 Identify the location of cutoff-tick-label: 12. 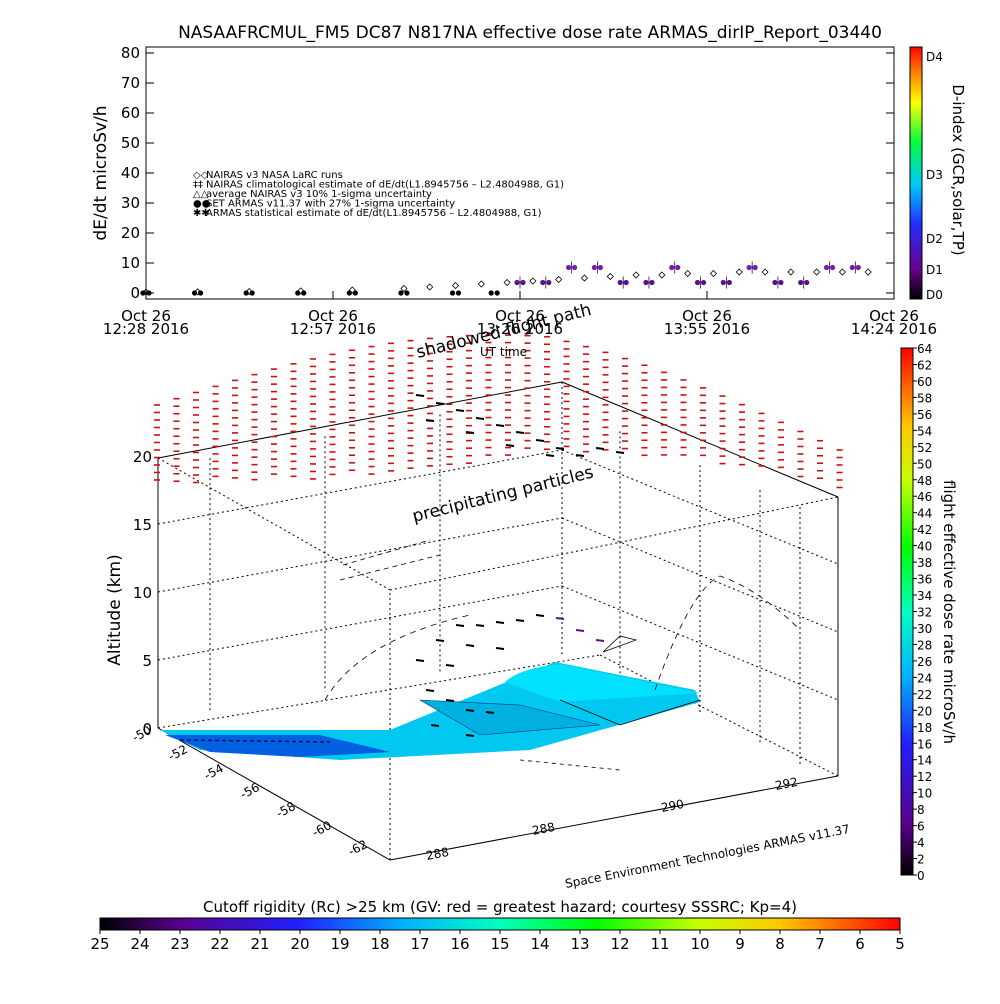
(619, 944).